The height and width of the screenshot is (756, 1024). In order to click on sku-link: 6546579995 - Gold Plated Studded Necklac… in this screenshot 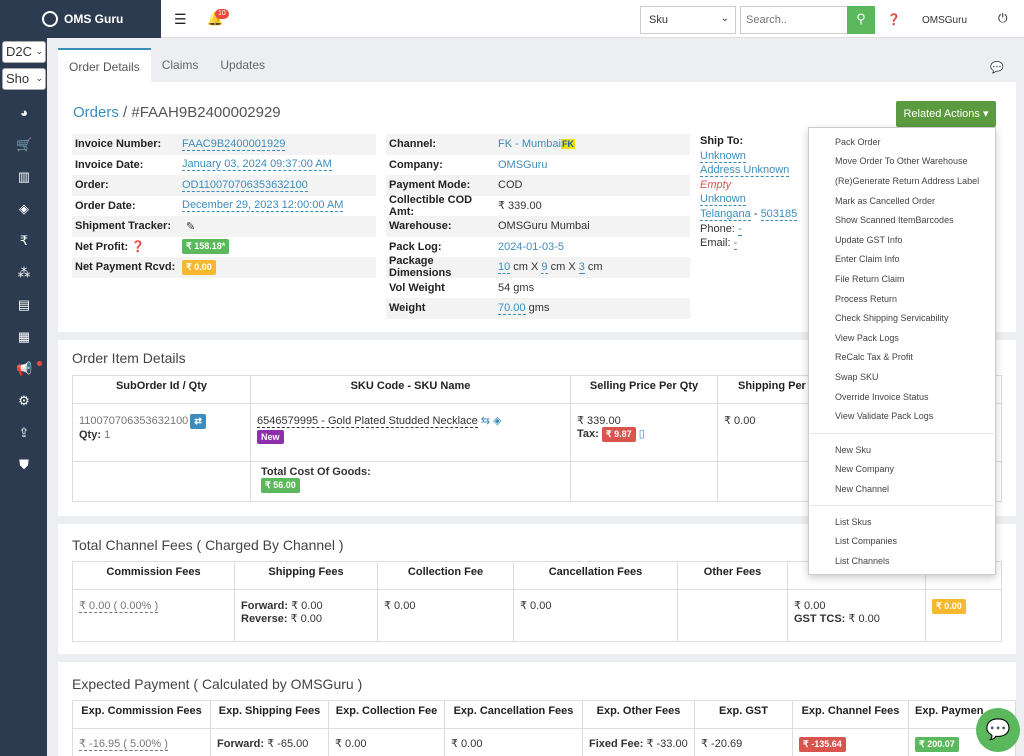, I will do `click(367, 421)`.